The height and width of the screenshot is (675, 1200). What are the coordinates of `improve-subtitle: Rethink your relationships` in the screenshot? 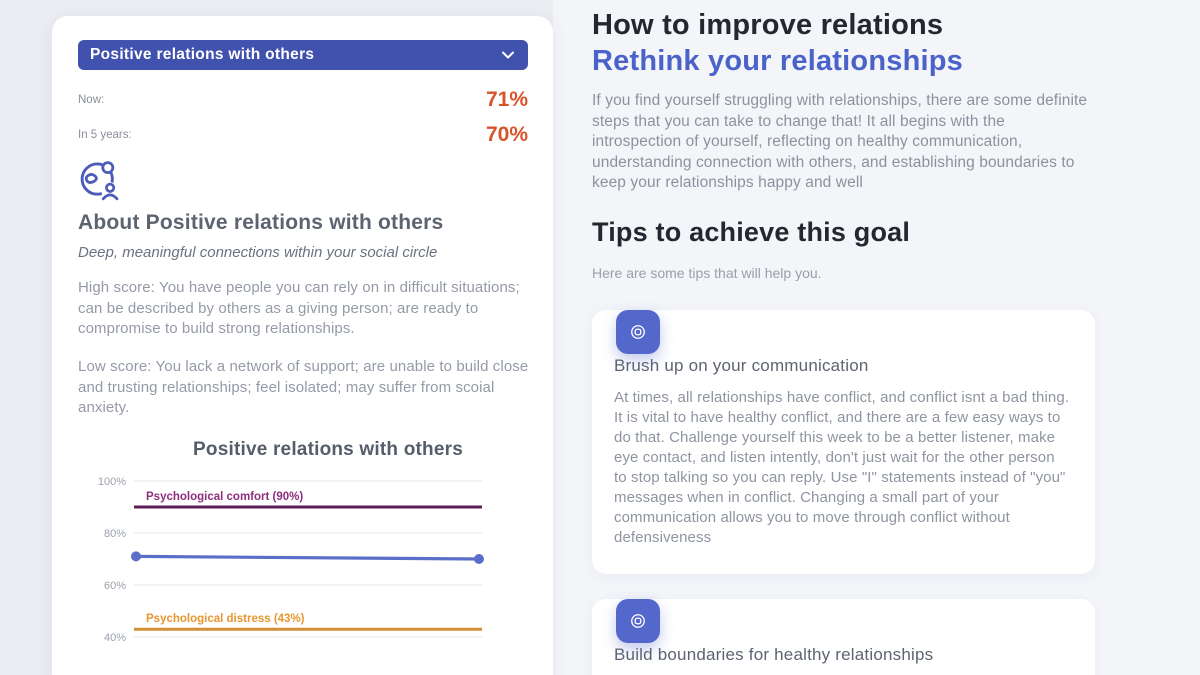 It's located at (777, 61).